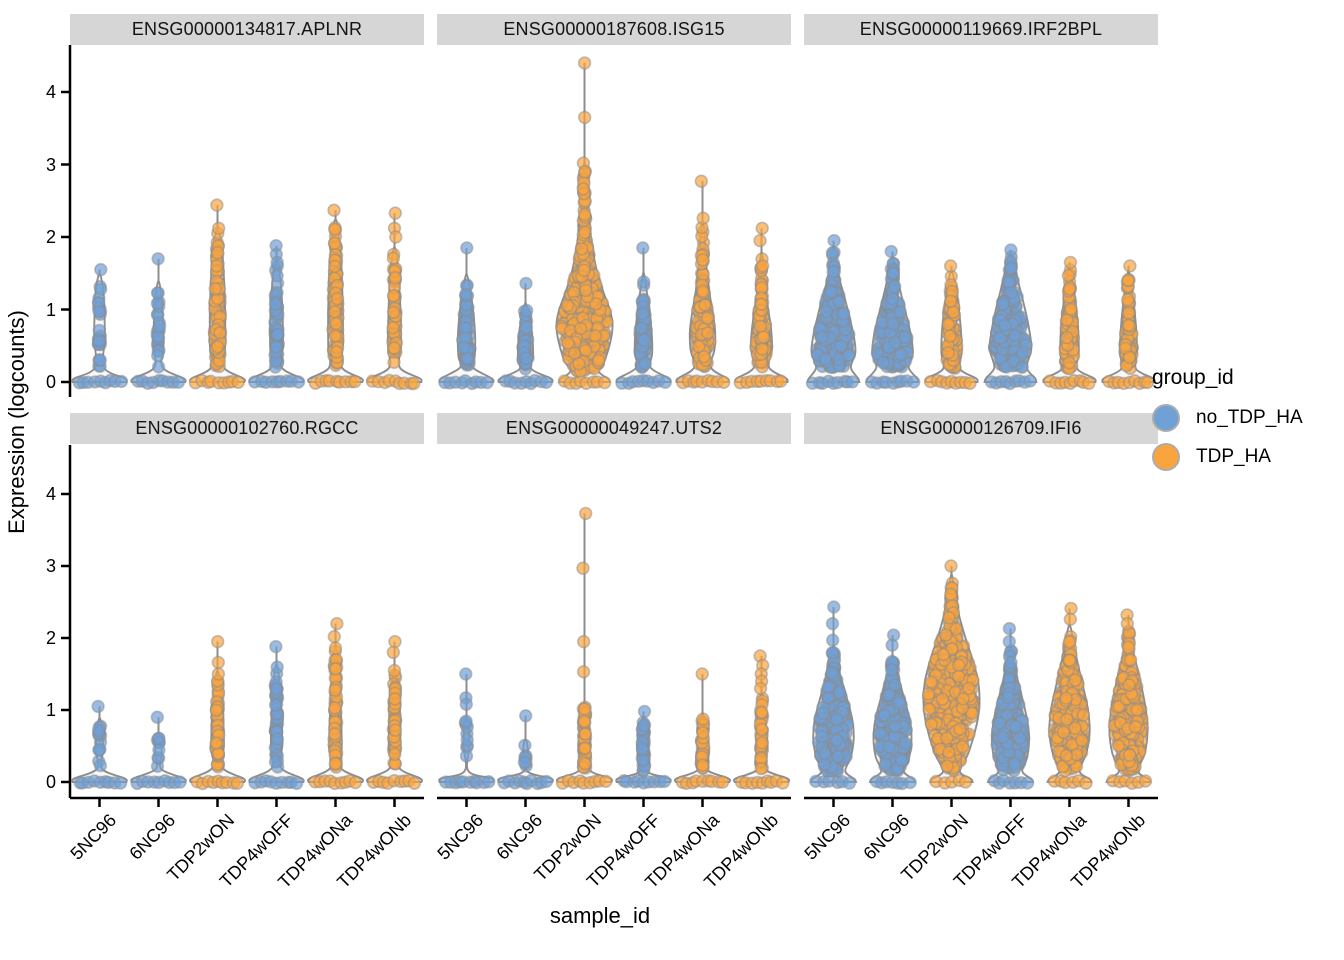 The image size is (1344, 960). What do you see at coordinates (466, 316) in the screenshot?
I see `violin-ENSG00000187608.ISG15-5NC96` at bounding box center [466, 316].